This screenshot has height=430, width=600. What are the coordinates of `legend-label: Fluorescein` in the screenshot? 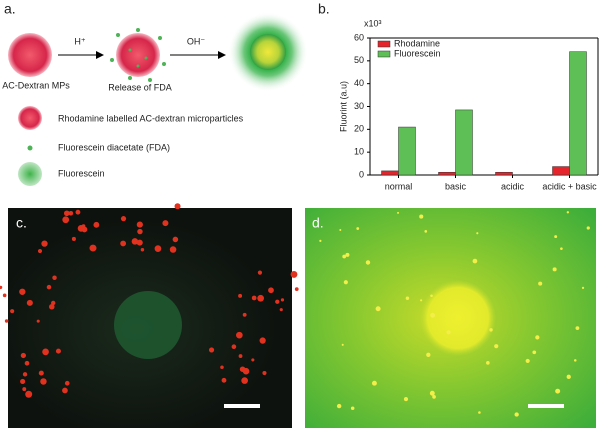 It's located at (417, 53).